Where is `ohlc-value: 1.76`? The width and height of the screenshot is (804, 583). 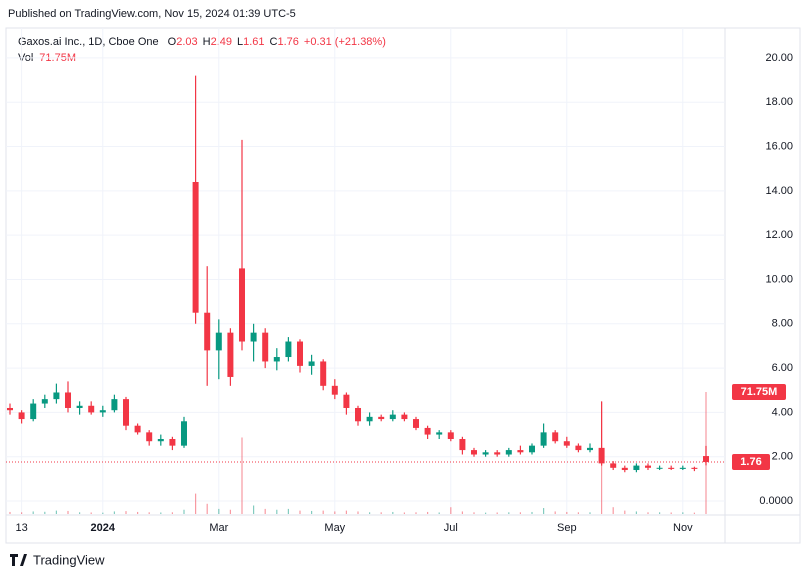 ohlc-value: 1.76 is located at coordinates (288, 42).